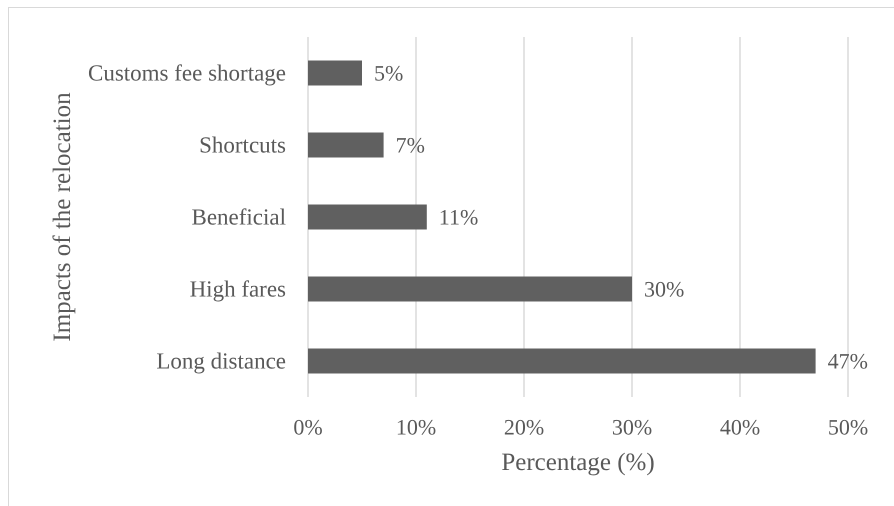 This screenshot has height=506, width=894. I want to click on x-tick-label: 30%, so click(632, 427).